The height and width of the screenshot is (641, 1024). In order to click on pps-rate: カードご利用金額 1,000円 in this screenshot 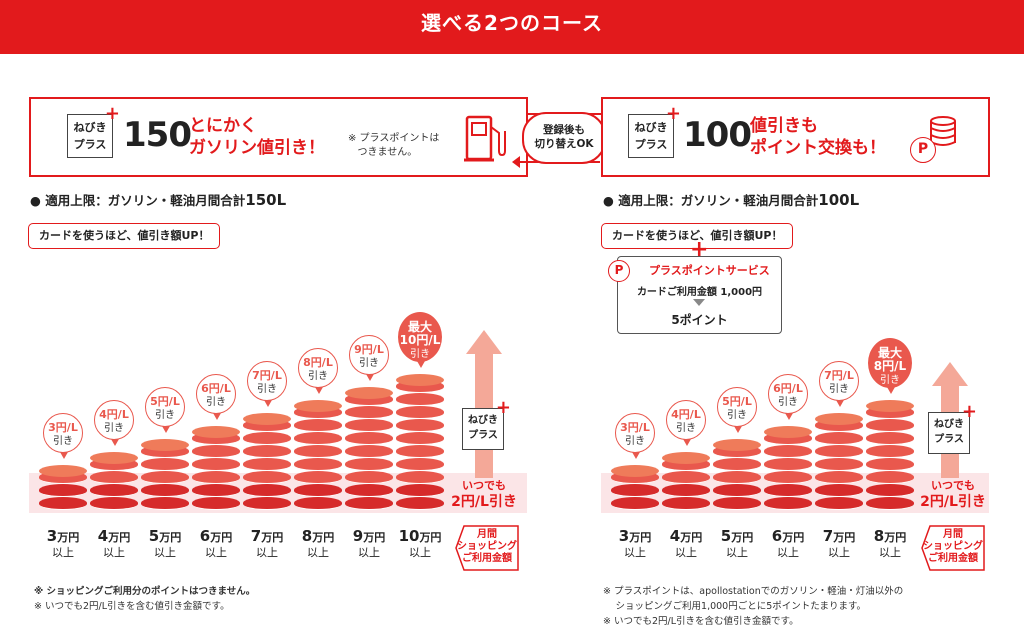, I will do `click(699, 292)`.